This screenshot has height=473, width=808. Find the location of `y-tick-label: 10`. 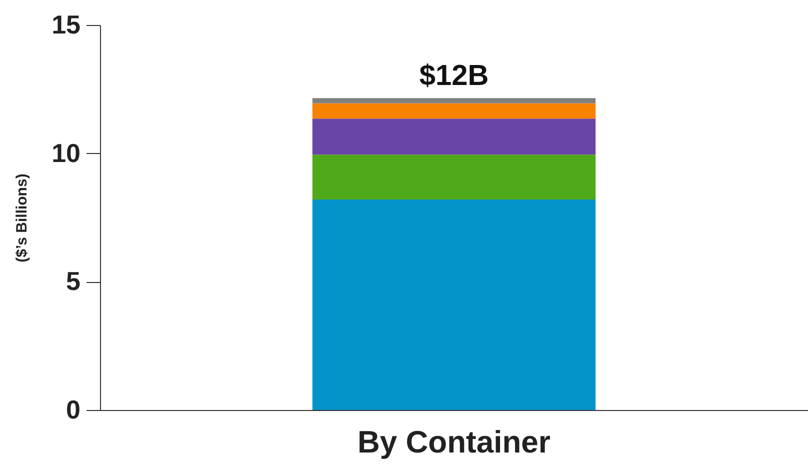

y-tick-label: 10 is located at coordinates (66, 153).